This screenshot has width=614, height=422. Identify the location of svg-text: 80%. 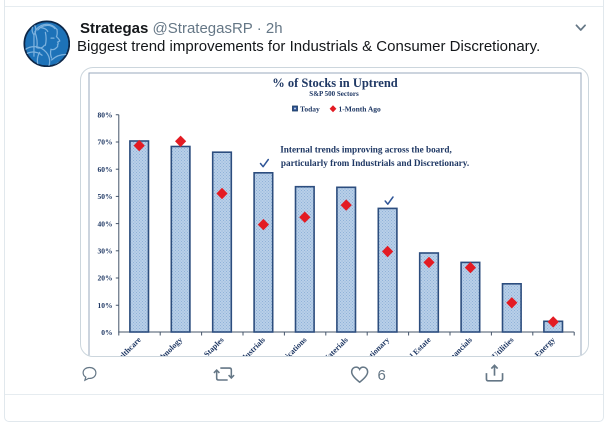
(105, 115).